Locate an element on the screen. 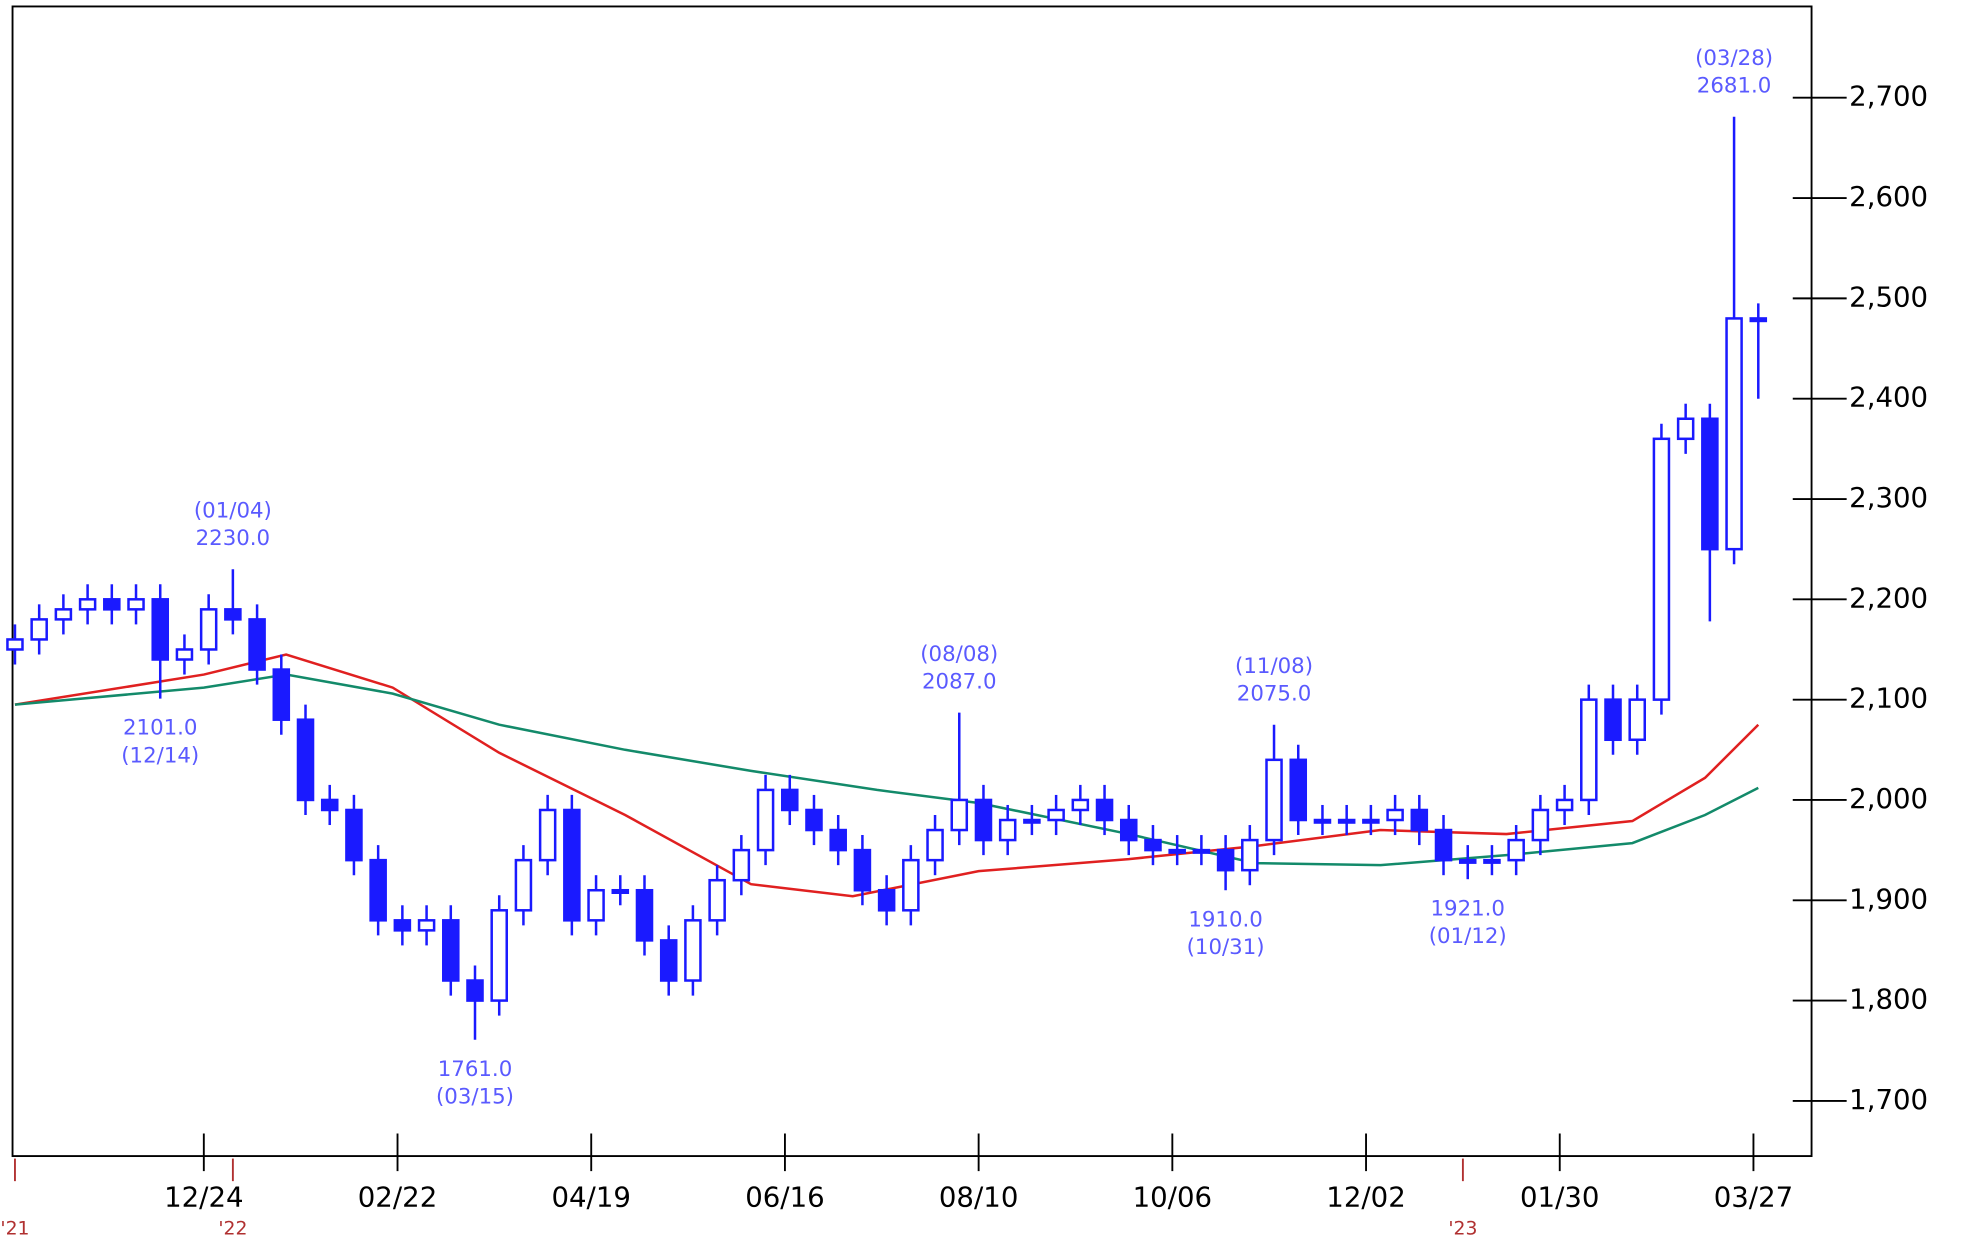 The height and width of the screenshot is (1239, 1962). annotation-value: 2681.0 is located at coordinates (1734, 86).